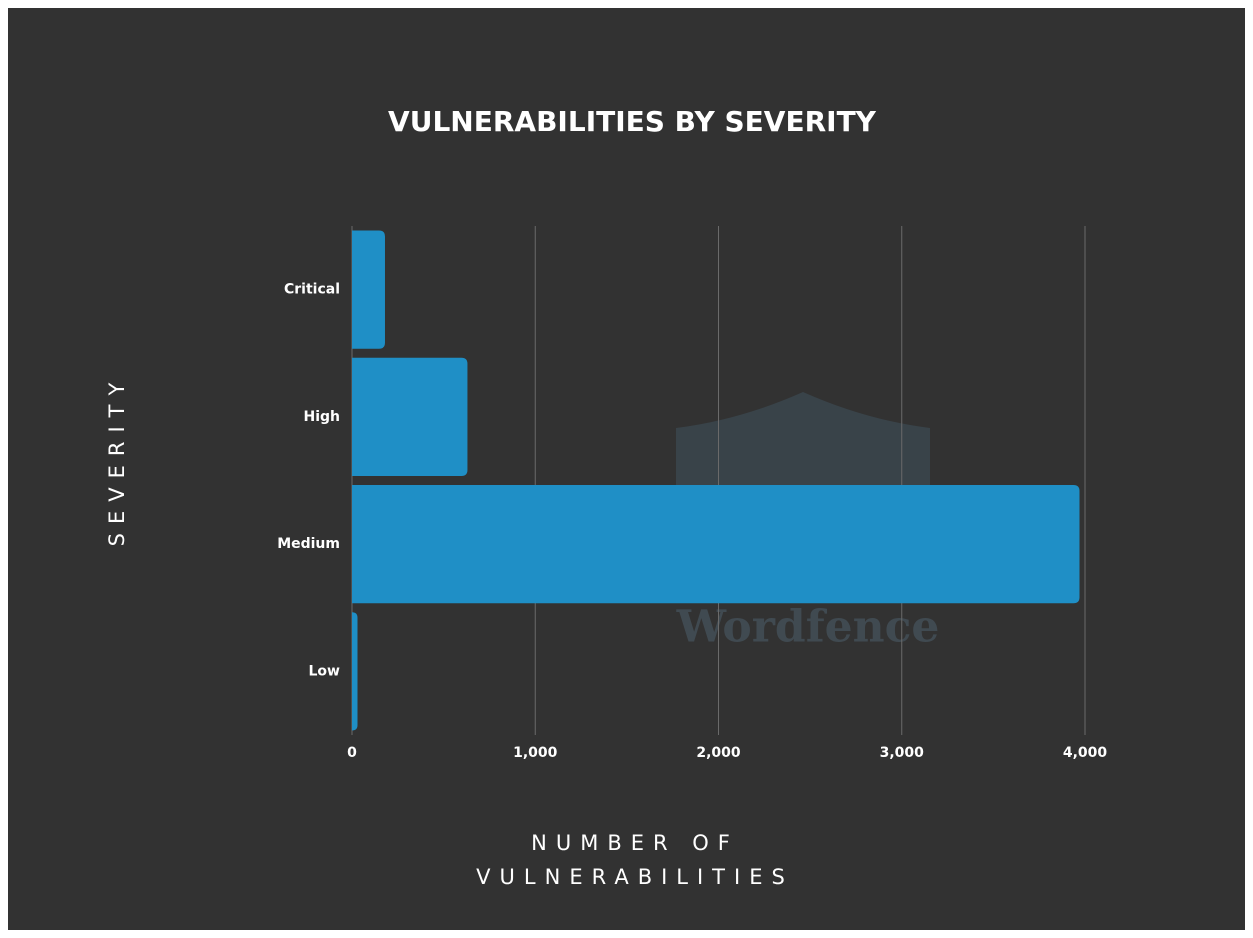 This screenshot has width=1253, height=938. Describe the element at coordinates (808, 627) in the screenshot. I see `watermark: Wordfence` at that location.